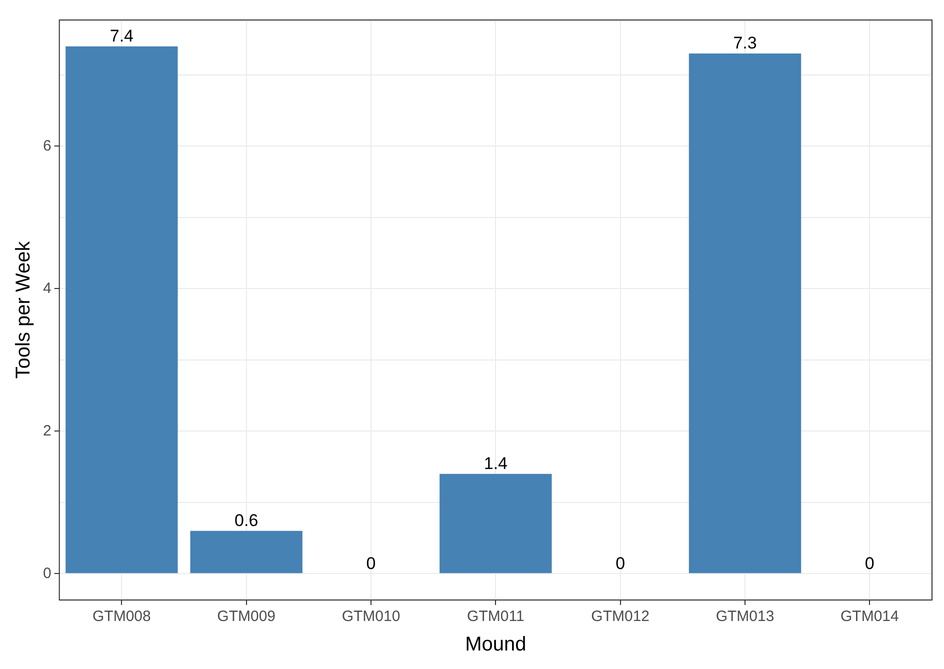  I want to click on x-tick-label: GTM011, so click(495, 617).